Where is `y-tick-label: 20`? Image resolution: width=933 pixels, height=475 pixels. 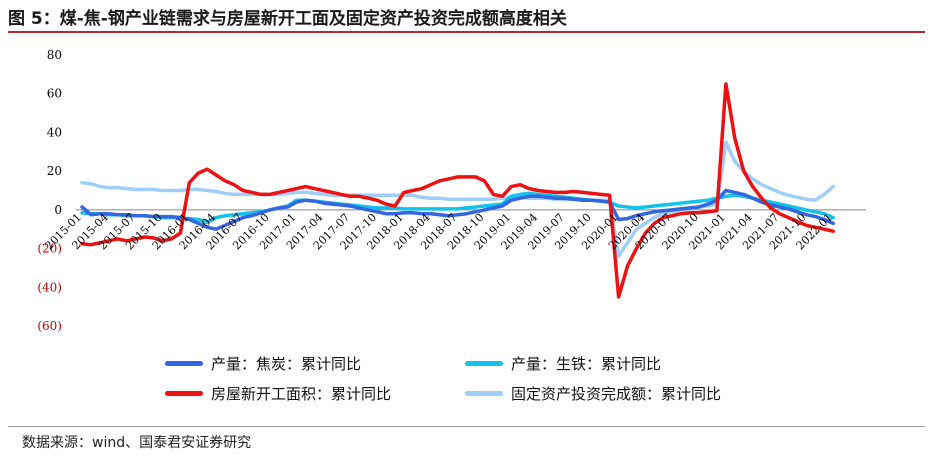 y-tick-label: 20 is located at coordinates (54, 171).